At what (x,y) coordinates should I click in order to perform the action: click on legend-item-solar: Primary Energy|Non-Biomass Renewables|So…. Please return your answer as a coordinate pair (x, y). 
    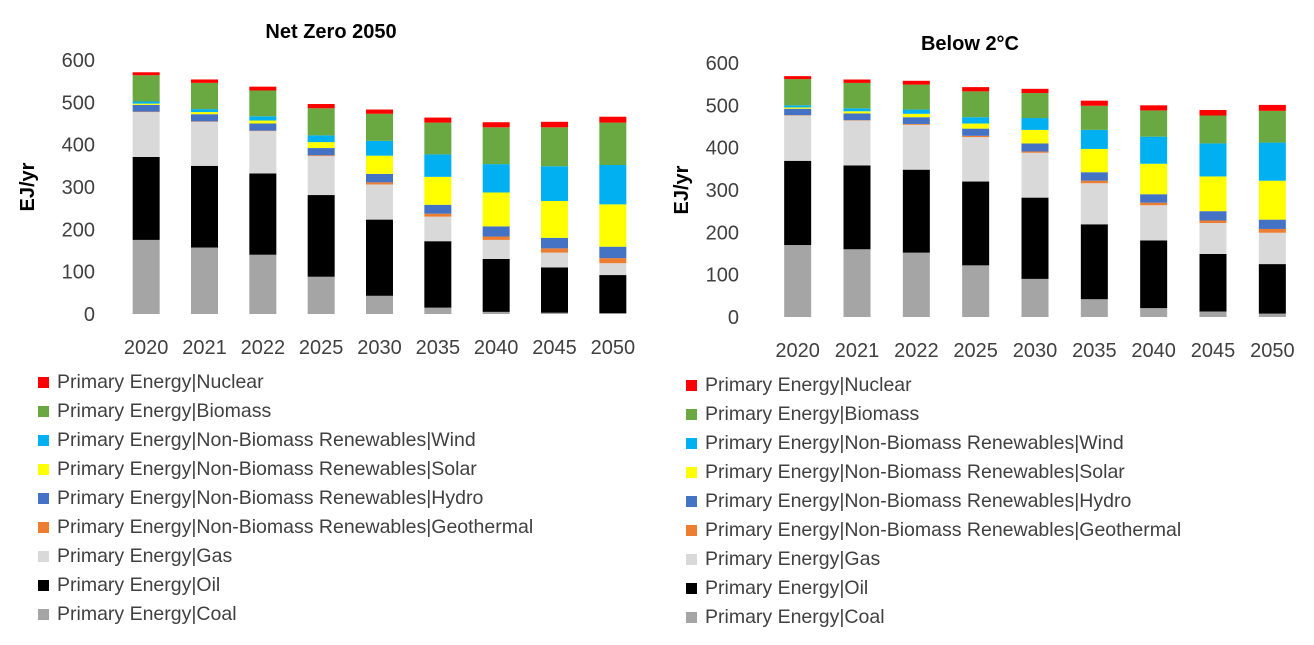
    Looking at the image, I should click on (285, 469).